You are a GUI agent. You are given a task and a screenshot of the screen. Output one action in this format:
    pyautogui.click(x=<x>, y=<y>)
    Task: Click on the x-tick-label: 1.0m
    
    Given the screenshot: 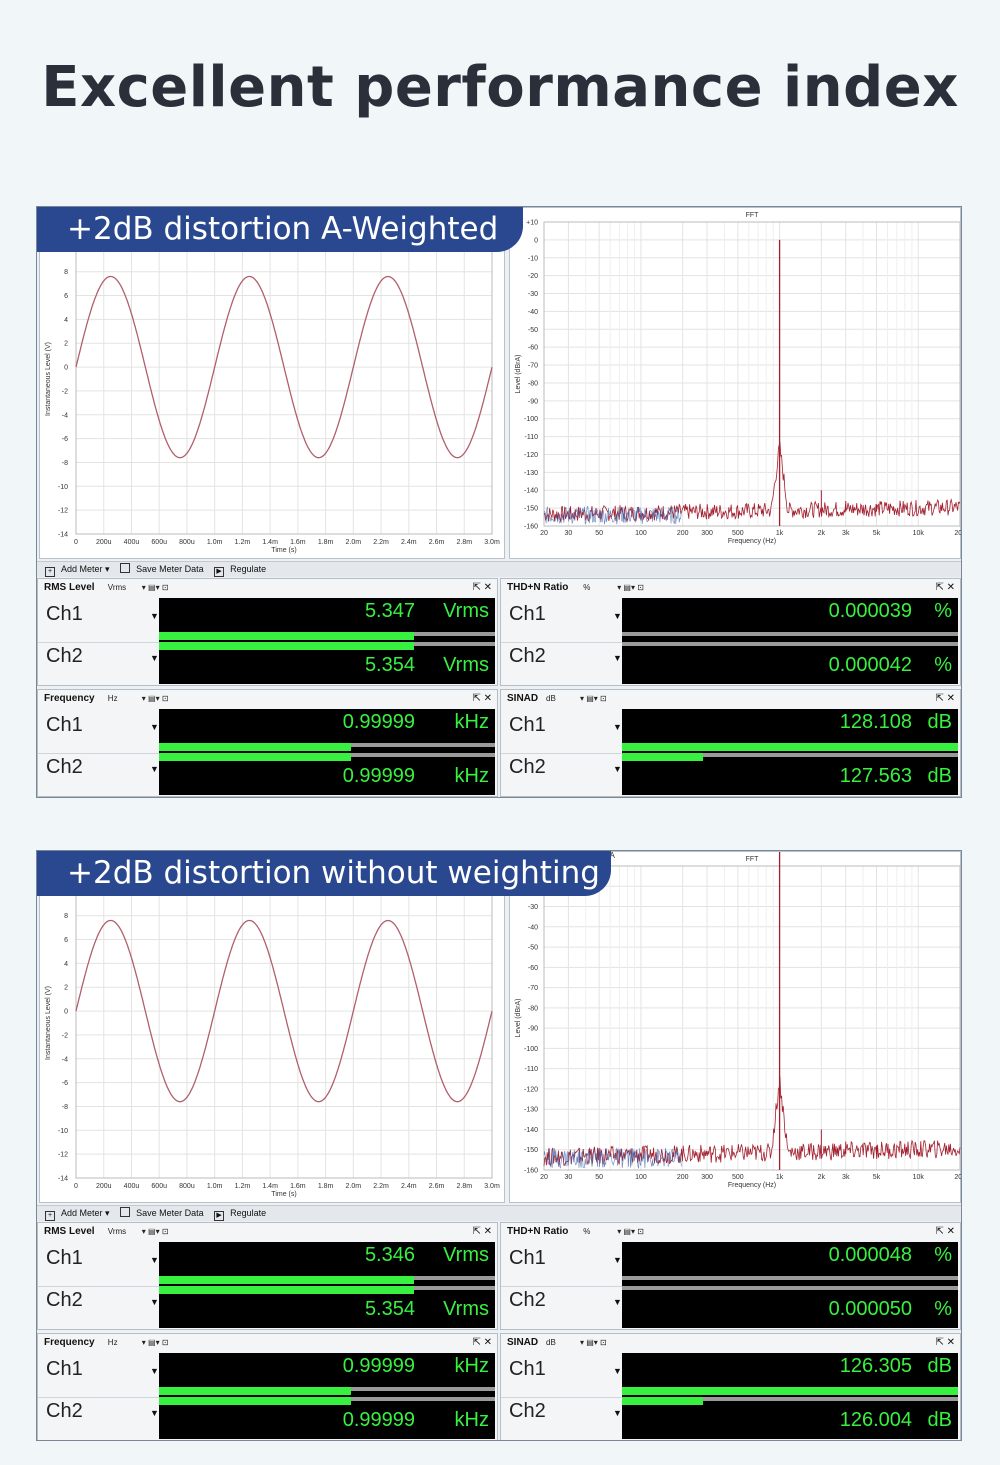 What is the action you would take?
    pyautogui.click(x=215, y=542)
    